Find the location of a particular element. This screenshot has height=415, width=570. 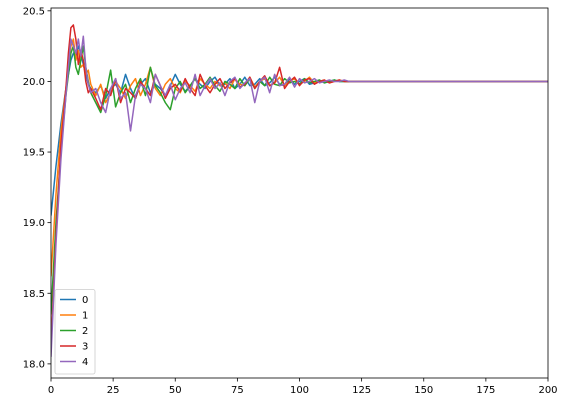

x-tick-label: 75 is located at coordinates (237, 390).